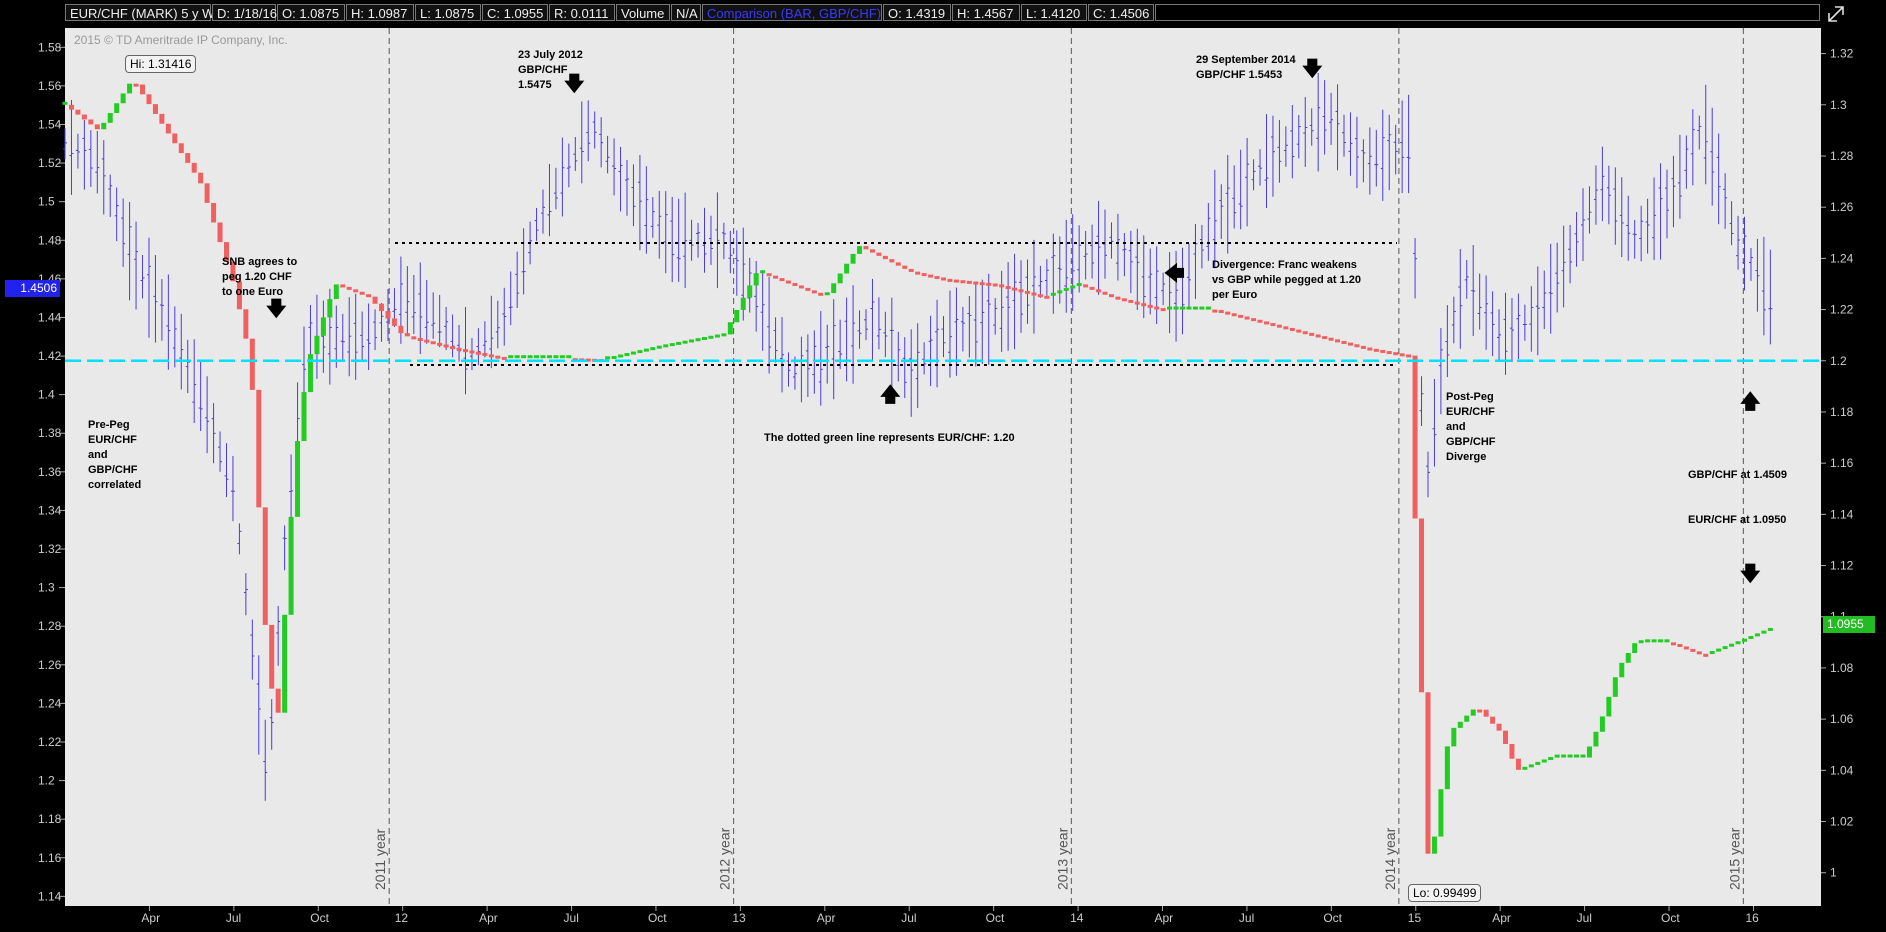  What do you see at coordinates (725, 858) in the screenshot?
I see `year-label: 2012 year` at bounding box center [725, 858].